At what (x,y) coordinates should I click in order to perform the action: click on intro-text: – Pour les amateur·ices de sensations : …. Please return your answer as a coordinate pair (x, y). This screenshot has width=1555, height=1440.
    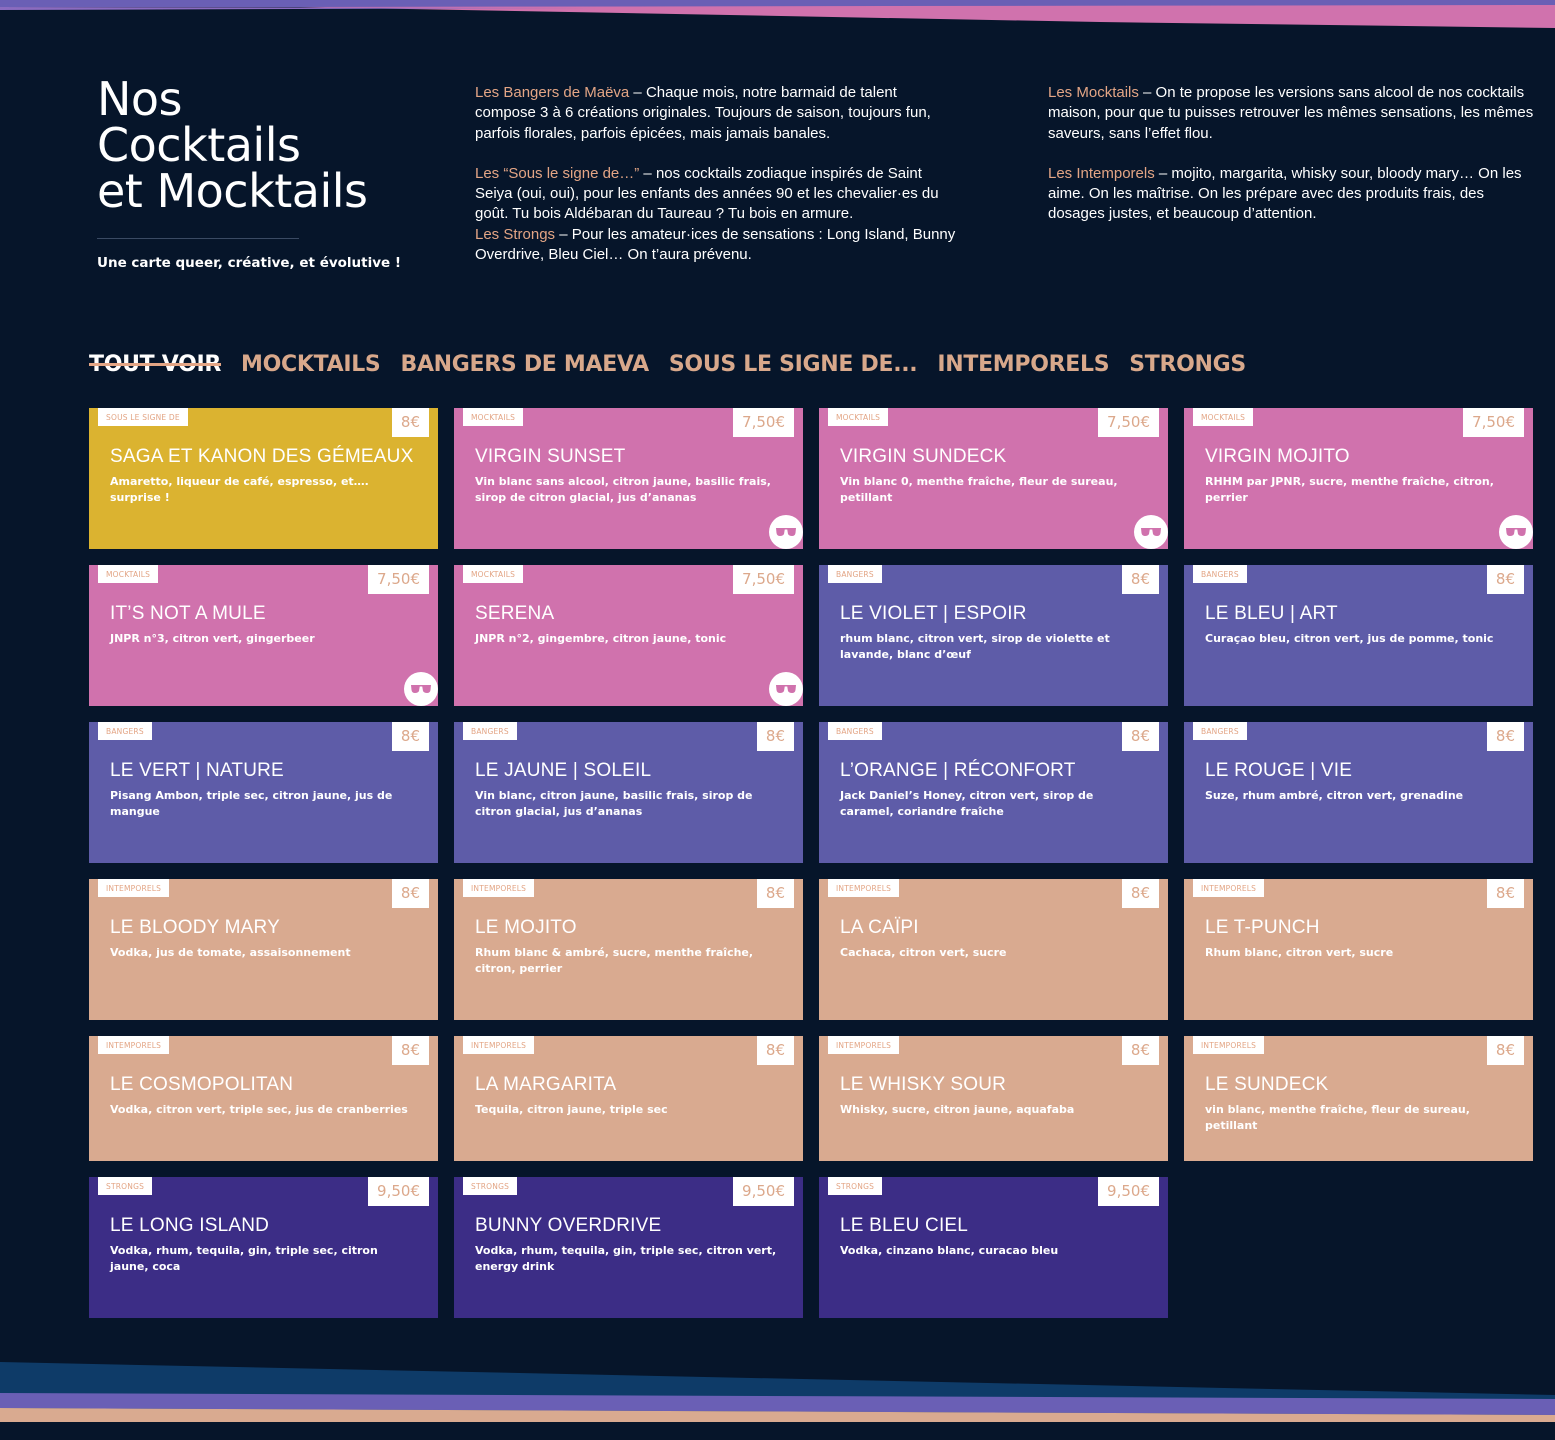
    Looking at the image, I should click on (715, 244).